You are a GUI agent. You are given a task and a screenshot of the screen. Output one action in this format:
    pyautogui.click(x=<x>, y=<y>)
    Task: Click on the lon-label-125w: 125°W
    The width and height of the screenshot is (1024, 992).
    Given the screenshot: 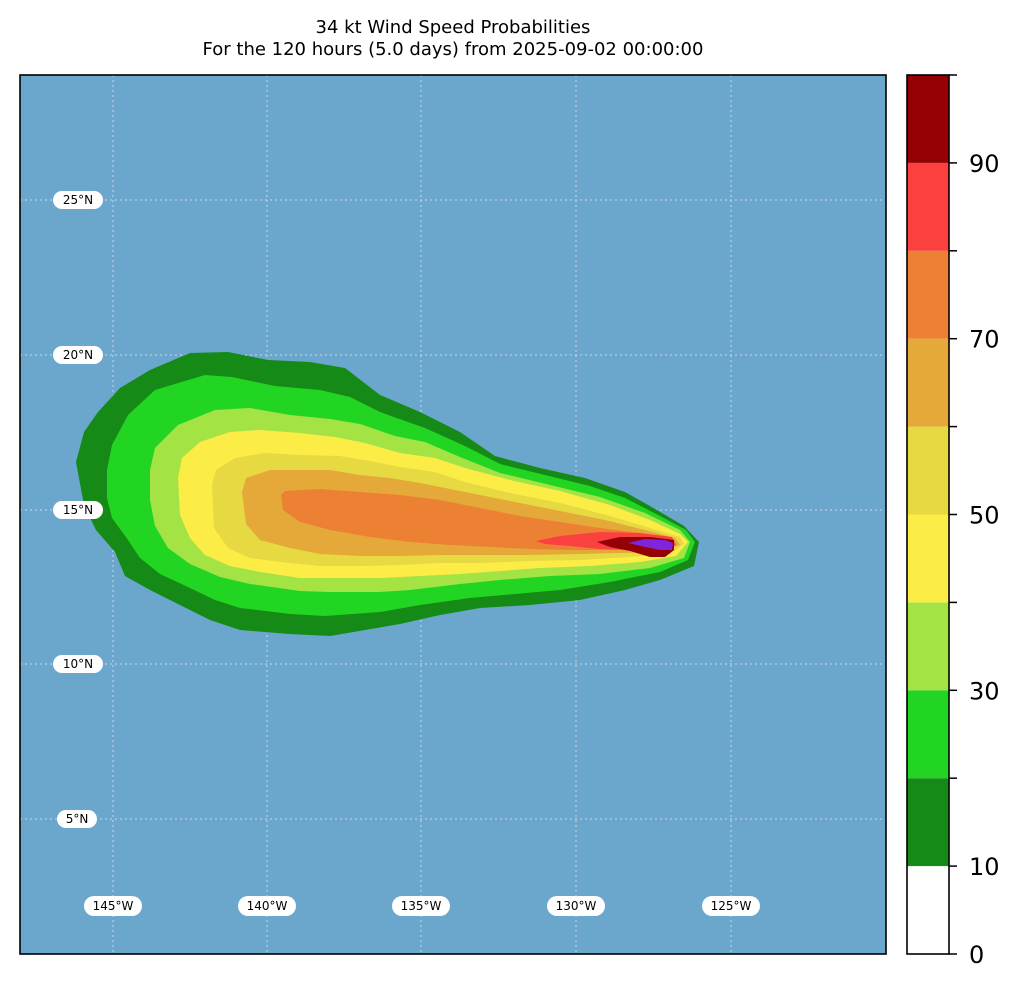 What is the action you would take?
    pyautogui.click(x=731, y=906)
    